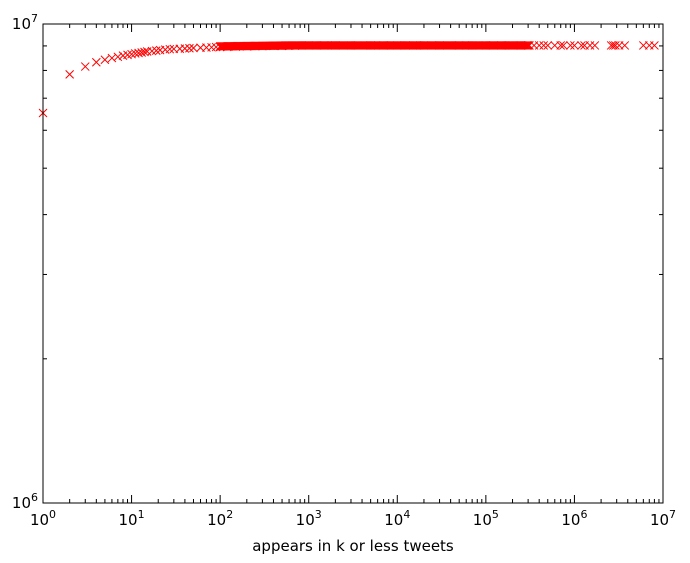  Describe the element at coordinates (397, 518) in the screenshot. I see `x-tick-label: 10⁴` at that location.